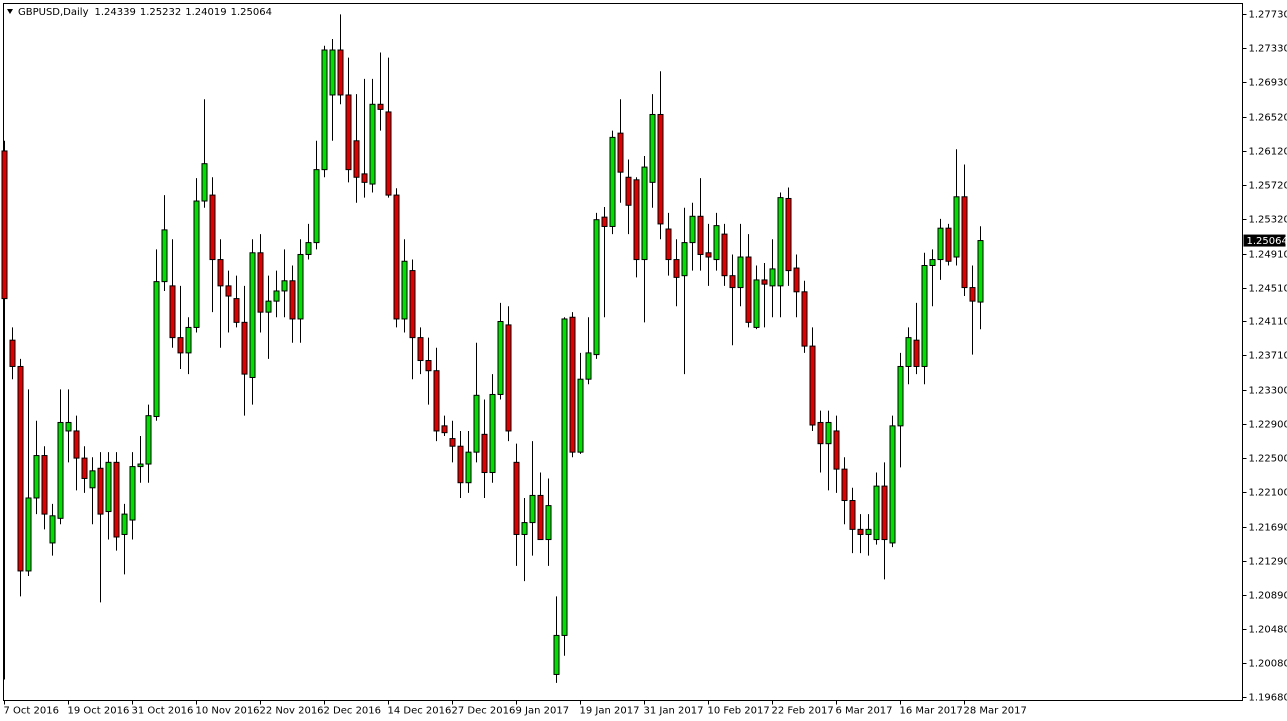  What do you see at coordinates (31, 711) in the screenshot?
I see `x-tick-label: 7 Oct 2016` at bounding box center [31, 711].